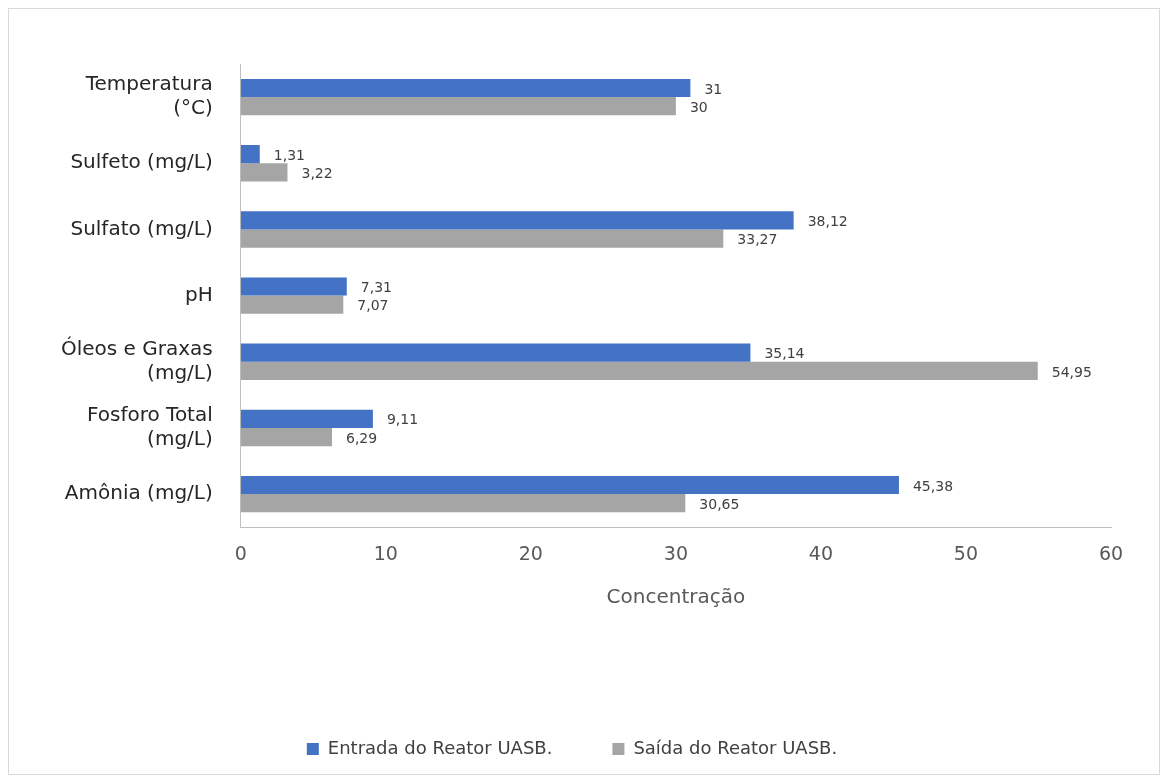 Image resolution: width=1169 pixels, height=781 pixels. Describe the element at coordinates (141, 161) in the screenshot. I see `y-tick-label: Sulfeto (mg/L)` at that location.